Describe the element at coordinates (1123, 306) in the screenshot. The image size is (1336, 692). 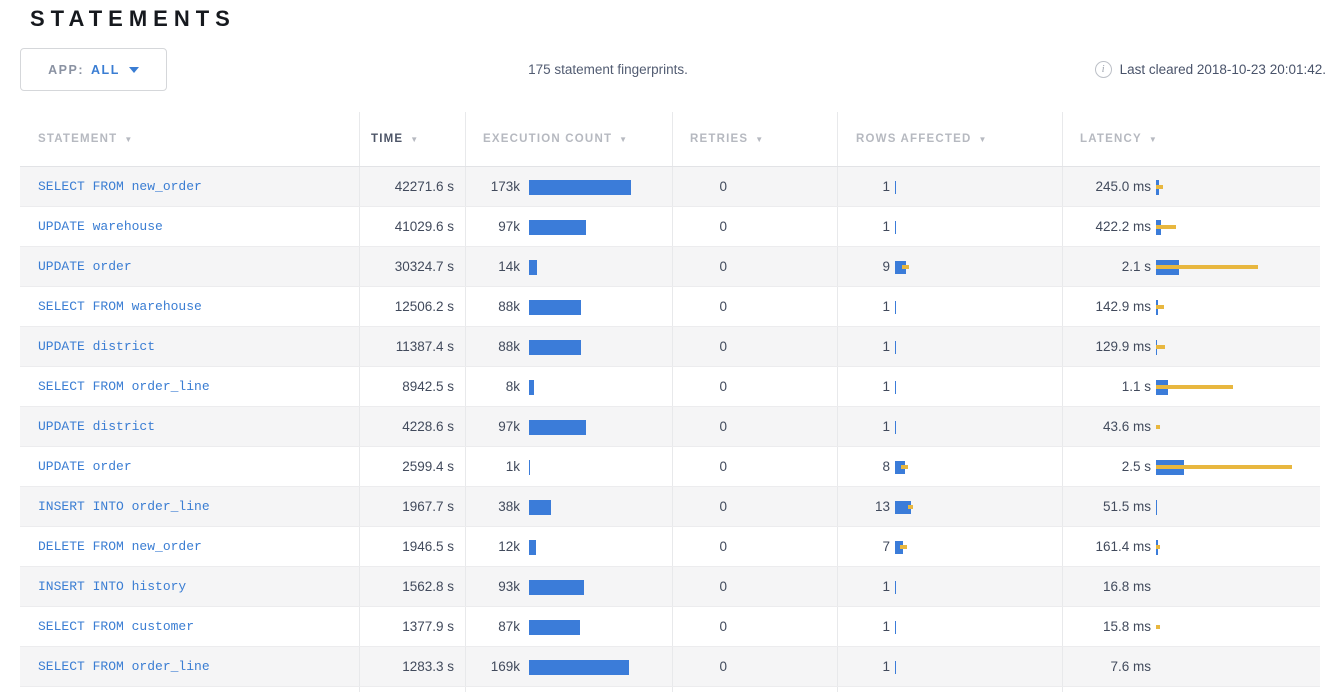
I see `latency-value: 142.9 ms` at that location.